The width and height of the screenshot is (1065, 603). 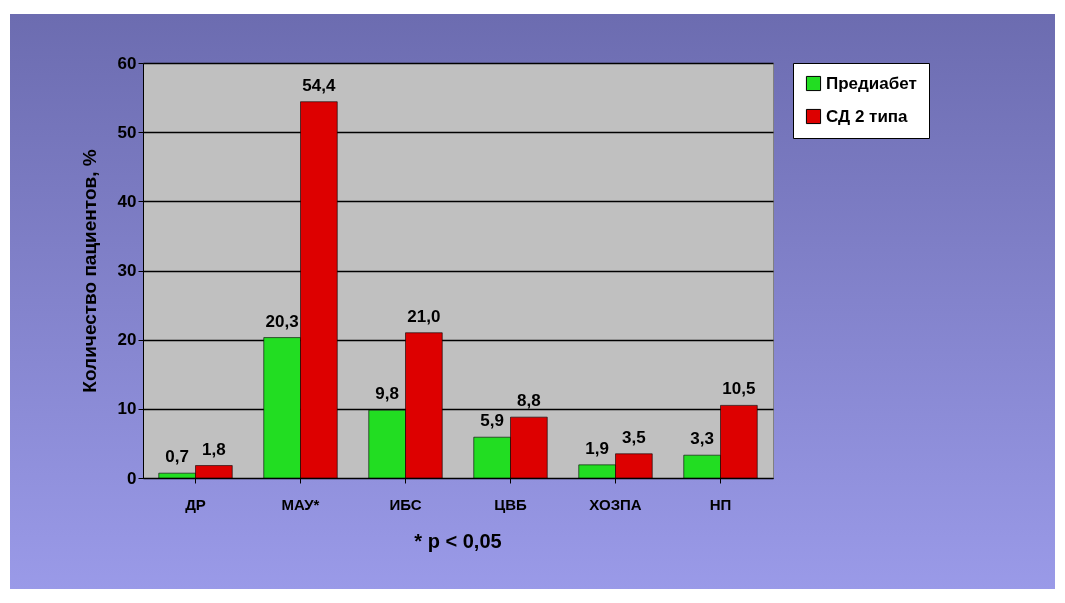 What do you see at coordinates (127, 340) in the screenshot?
I see `y-tick-label: 20` at bounding box center [127, 340].